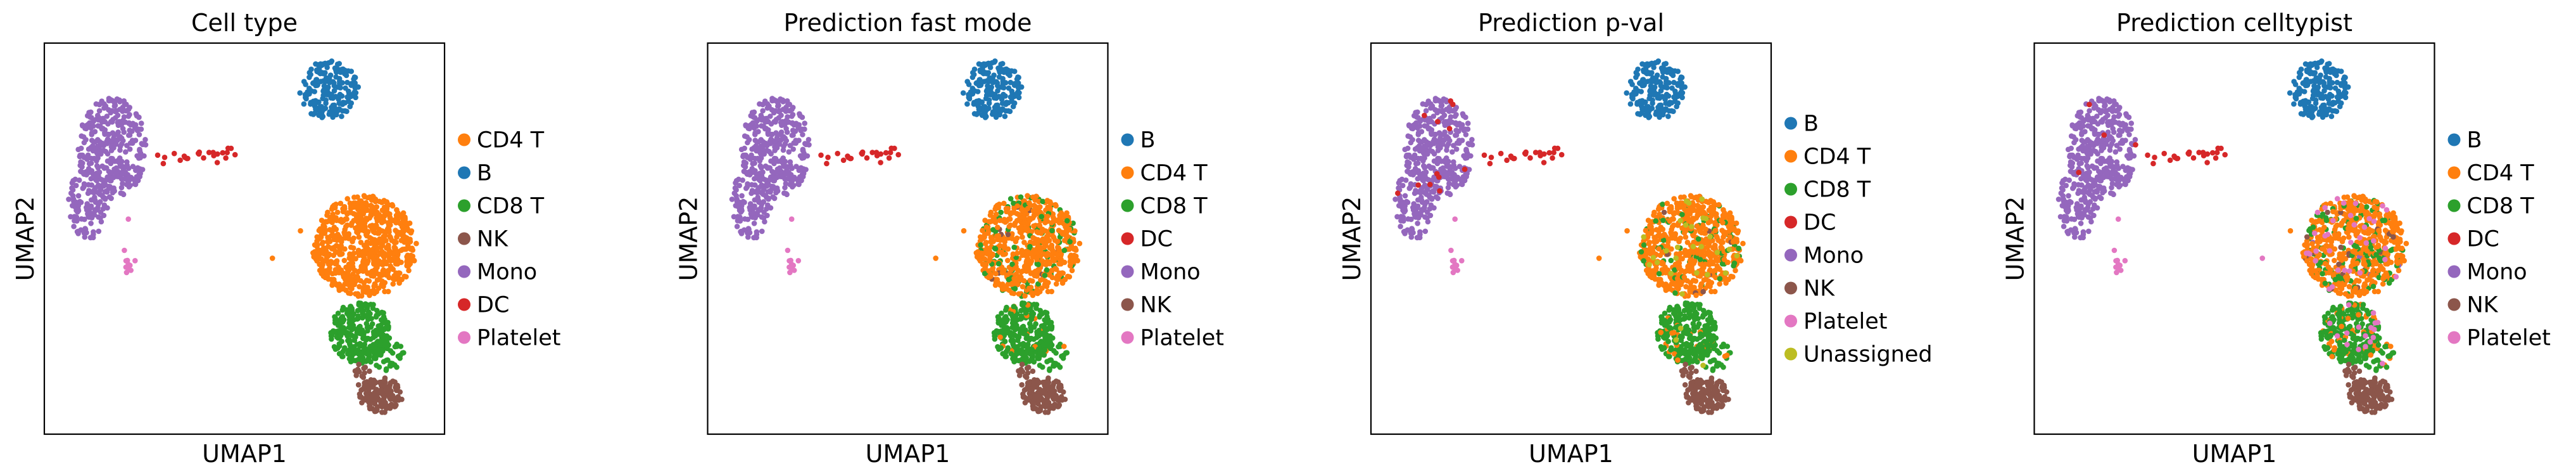 The image size is (2576, 476). I want to click on legend-marker, so click(464, 238).